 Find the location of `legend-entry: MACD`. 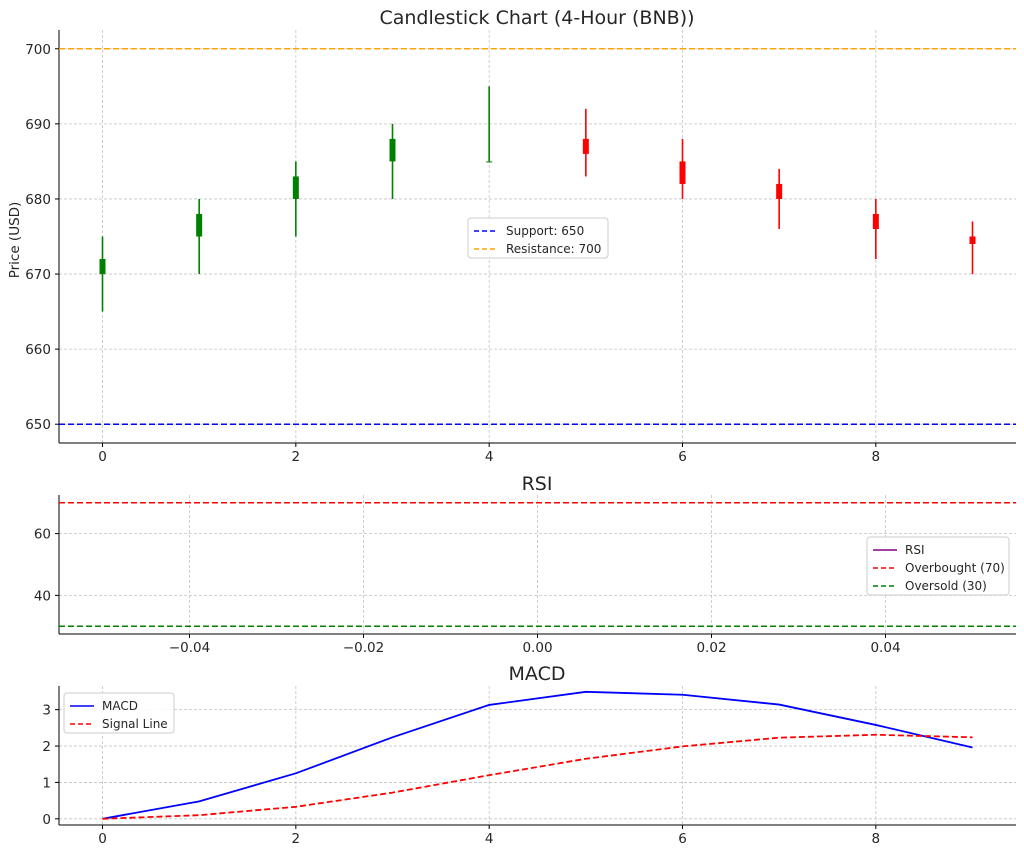

legend-entry: MACD is located at coordinates (120, 706).